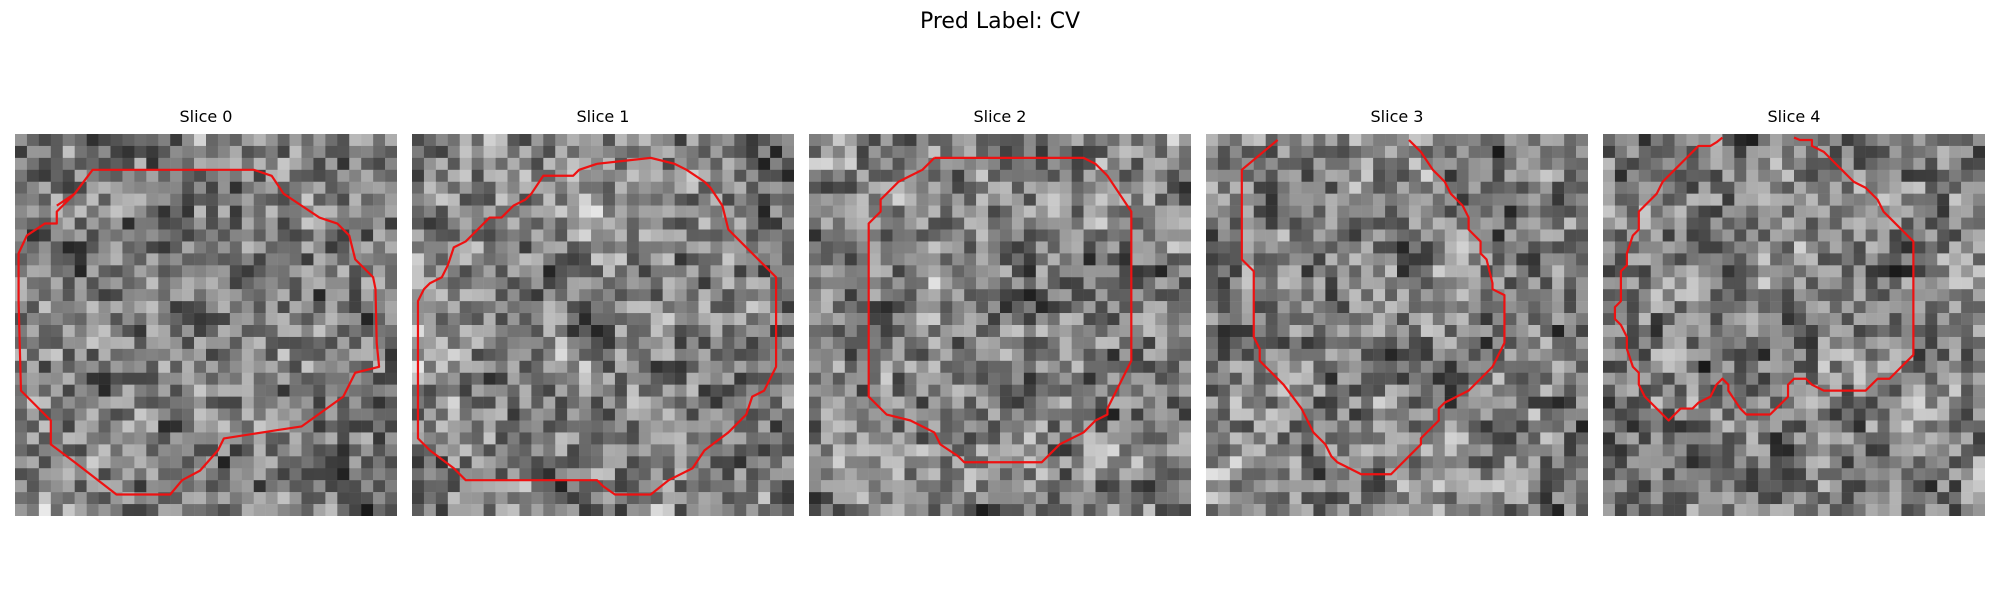 Image resolution: width=2000 pixels, height=600 pixels. Describe the element at coordinates (1397, 325) in the screenshot. I see `grayscale-pixels` at that location.